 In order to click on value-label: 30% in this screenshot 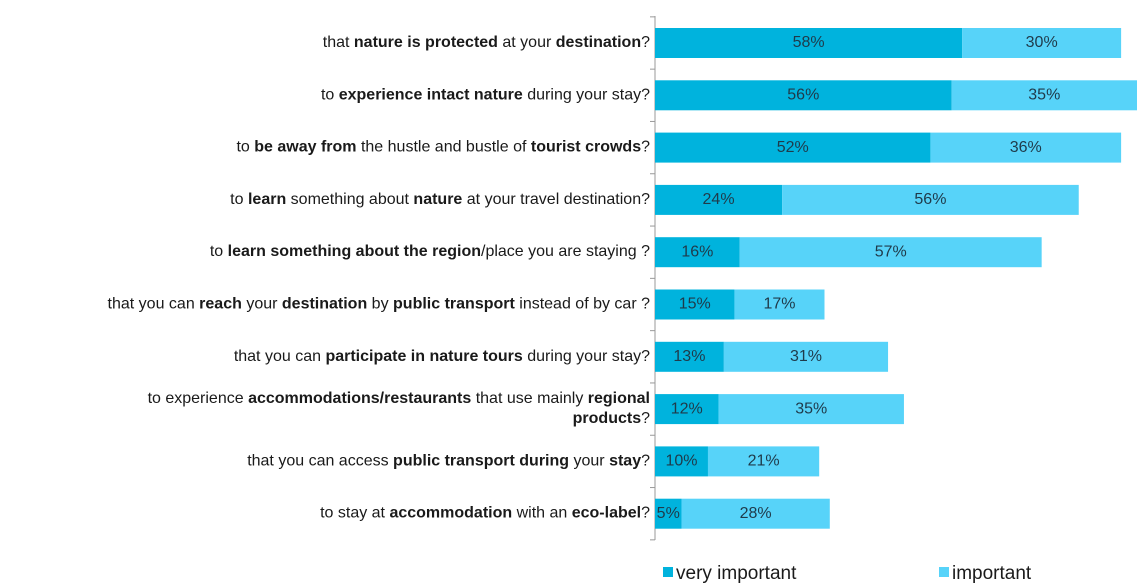, I will do `click(1042, 42)`.